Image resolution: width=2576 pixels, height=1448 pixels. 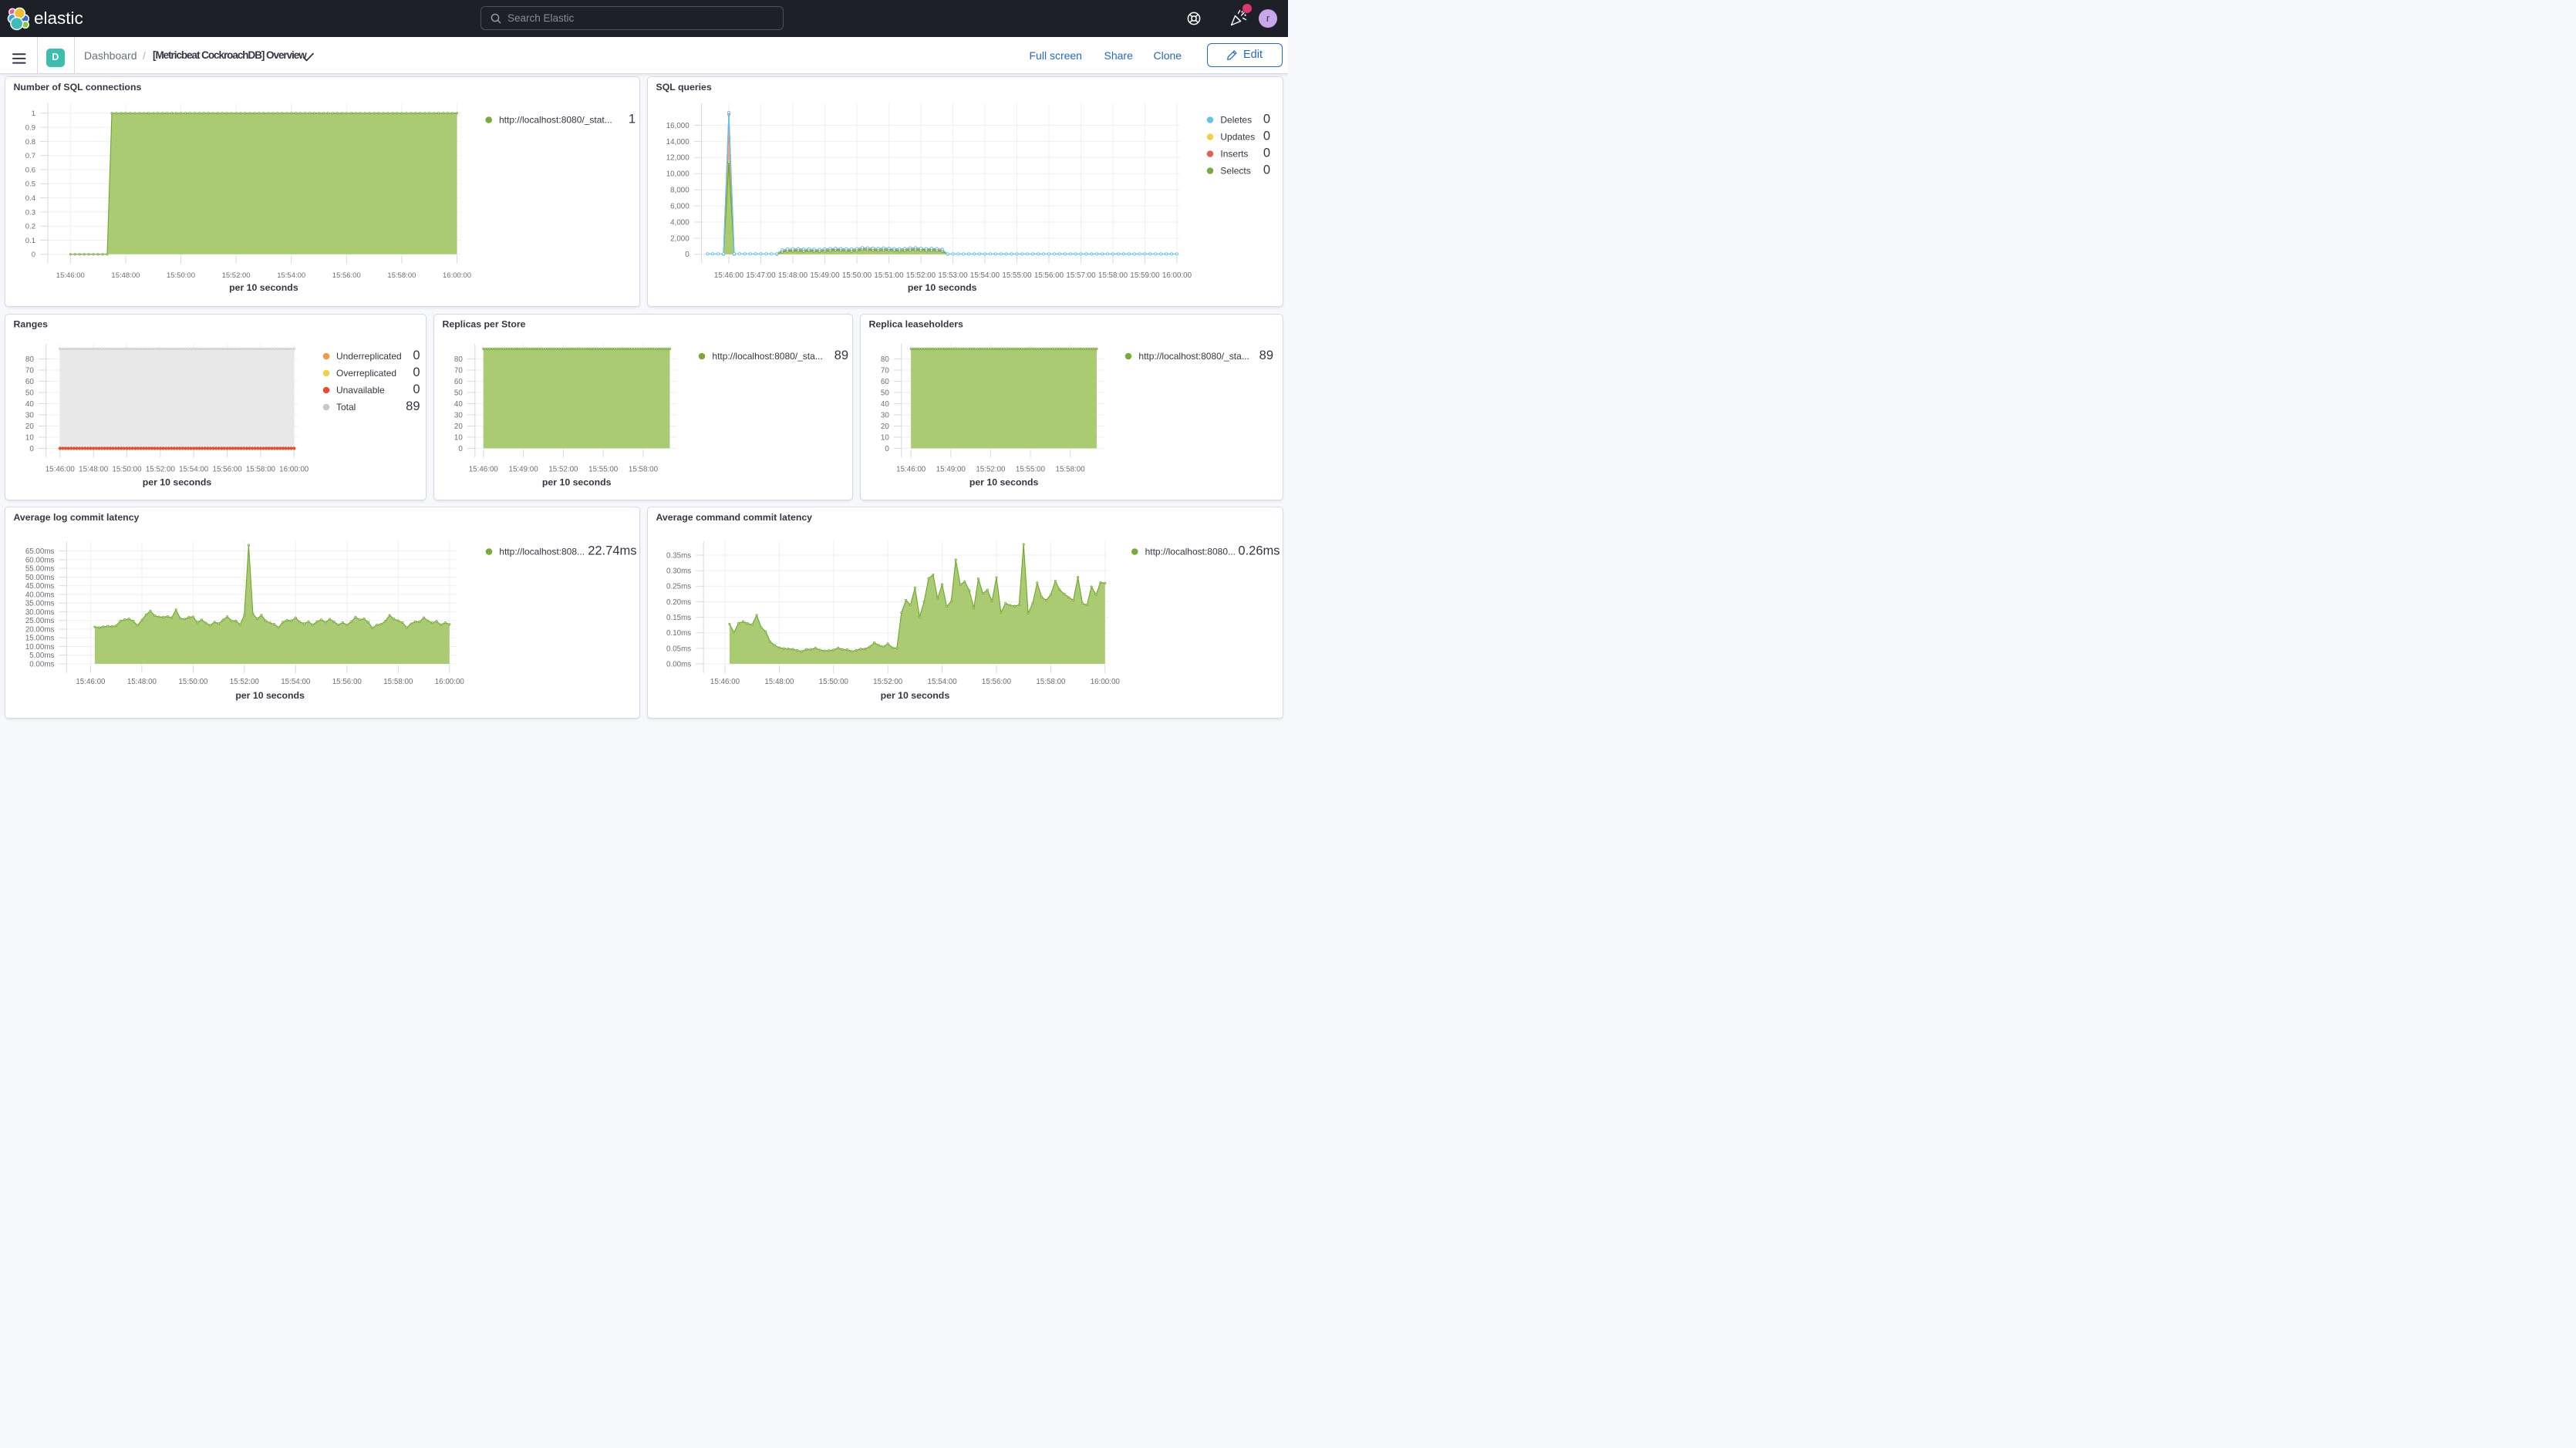 What do you see at coordinates (678, 571) in the screenshot?
I see `svg-text: 0.30ms` at bounding box center [678, 571].